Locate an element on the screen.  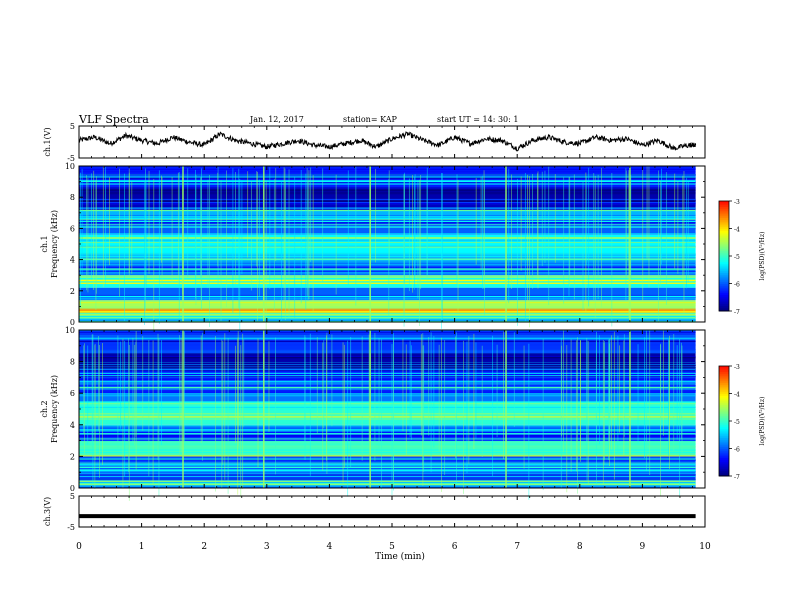
ch2-spectrogram-band is located at coordinates (387, 360).